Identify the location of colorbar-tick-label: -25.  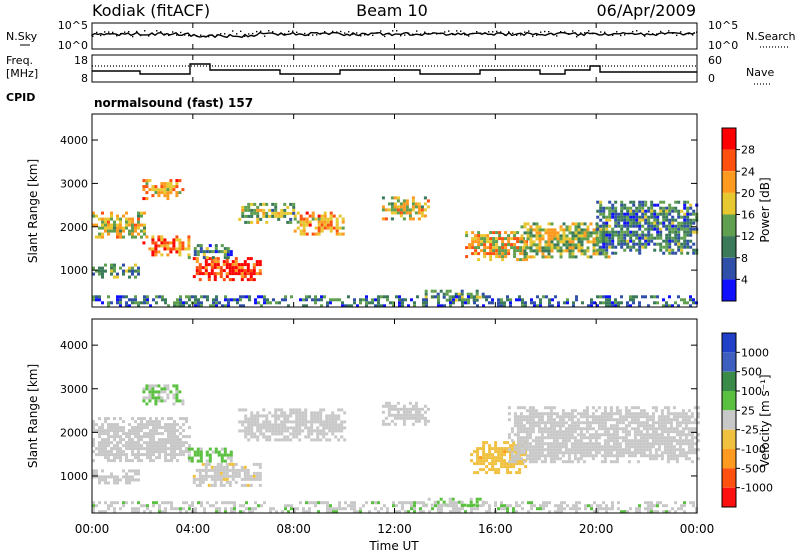
(750, 430).